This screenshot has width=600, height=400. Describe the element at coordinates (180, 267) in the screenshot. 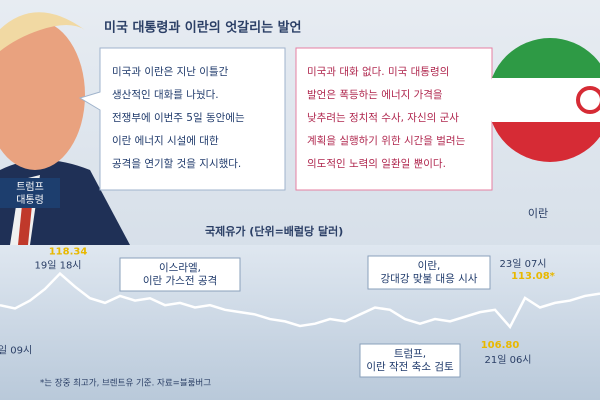

I see `annotation-text: 이스라엘,` at that location.